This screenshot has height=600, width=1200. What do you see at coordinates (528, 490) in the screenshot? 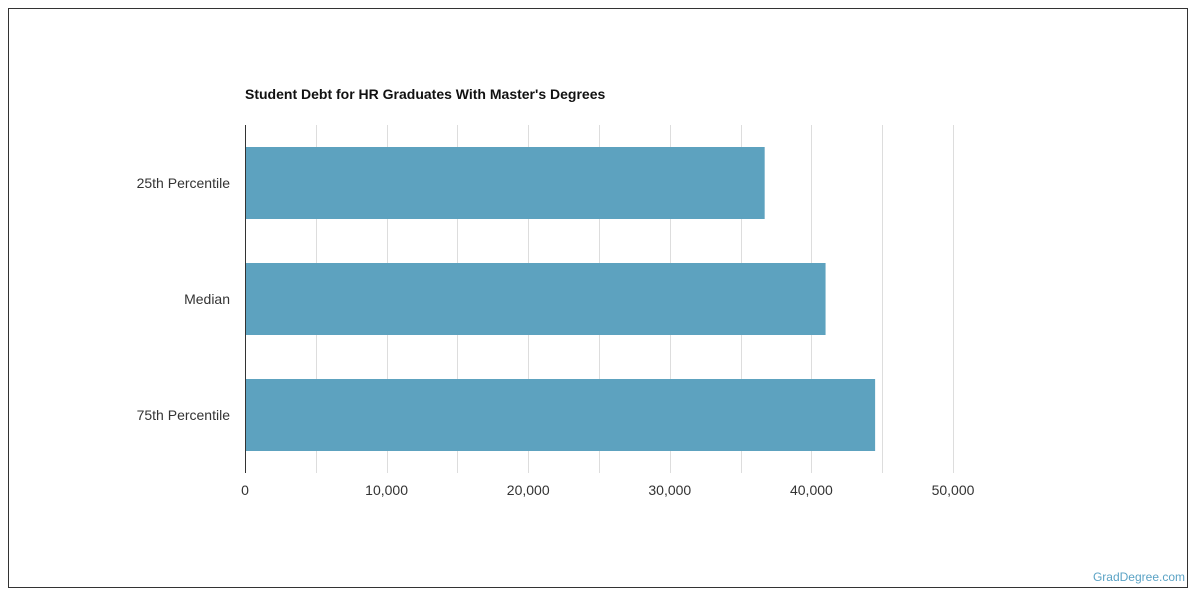
I see `x-tick-label: 20,000` at bounding box center [528, 490].